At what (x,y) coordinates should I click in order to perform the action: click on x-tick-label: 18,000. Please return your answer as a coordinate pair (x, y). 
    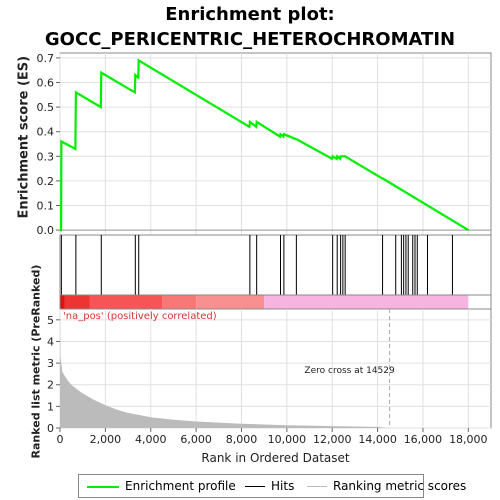
    Looking at the image, I should click on (468, 439).